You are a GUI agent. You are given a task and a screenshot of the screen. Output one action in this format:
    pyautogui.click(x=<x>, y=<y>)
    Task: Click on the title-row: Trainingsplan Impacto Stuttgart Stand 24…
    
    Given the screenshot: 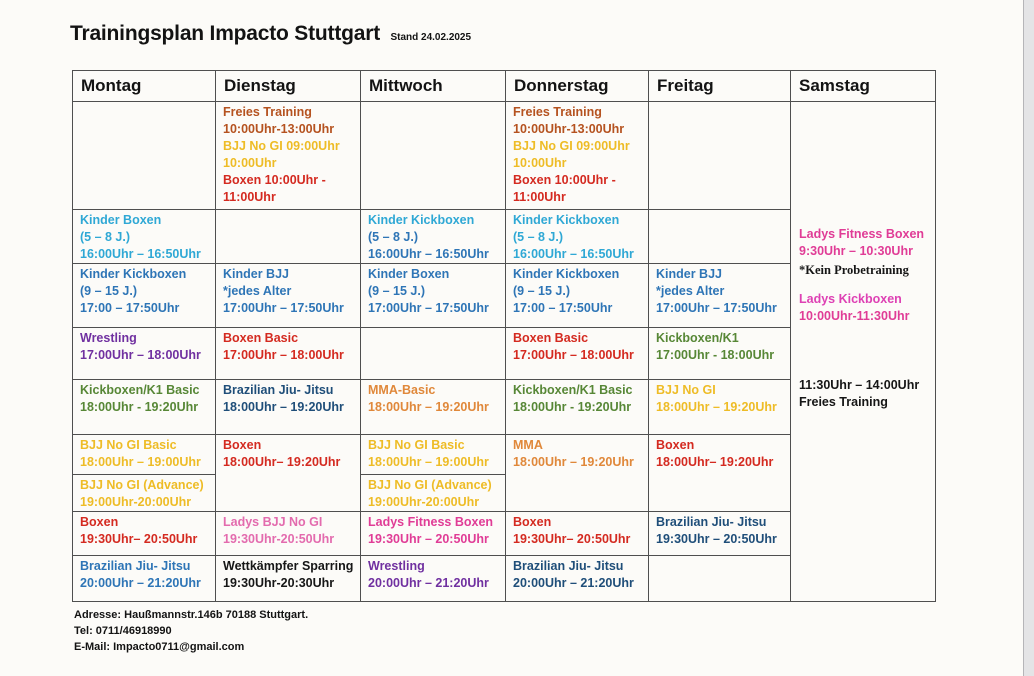 What is the action you would take?
    pyautogui.click(x=270, y=34)
    